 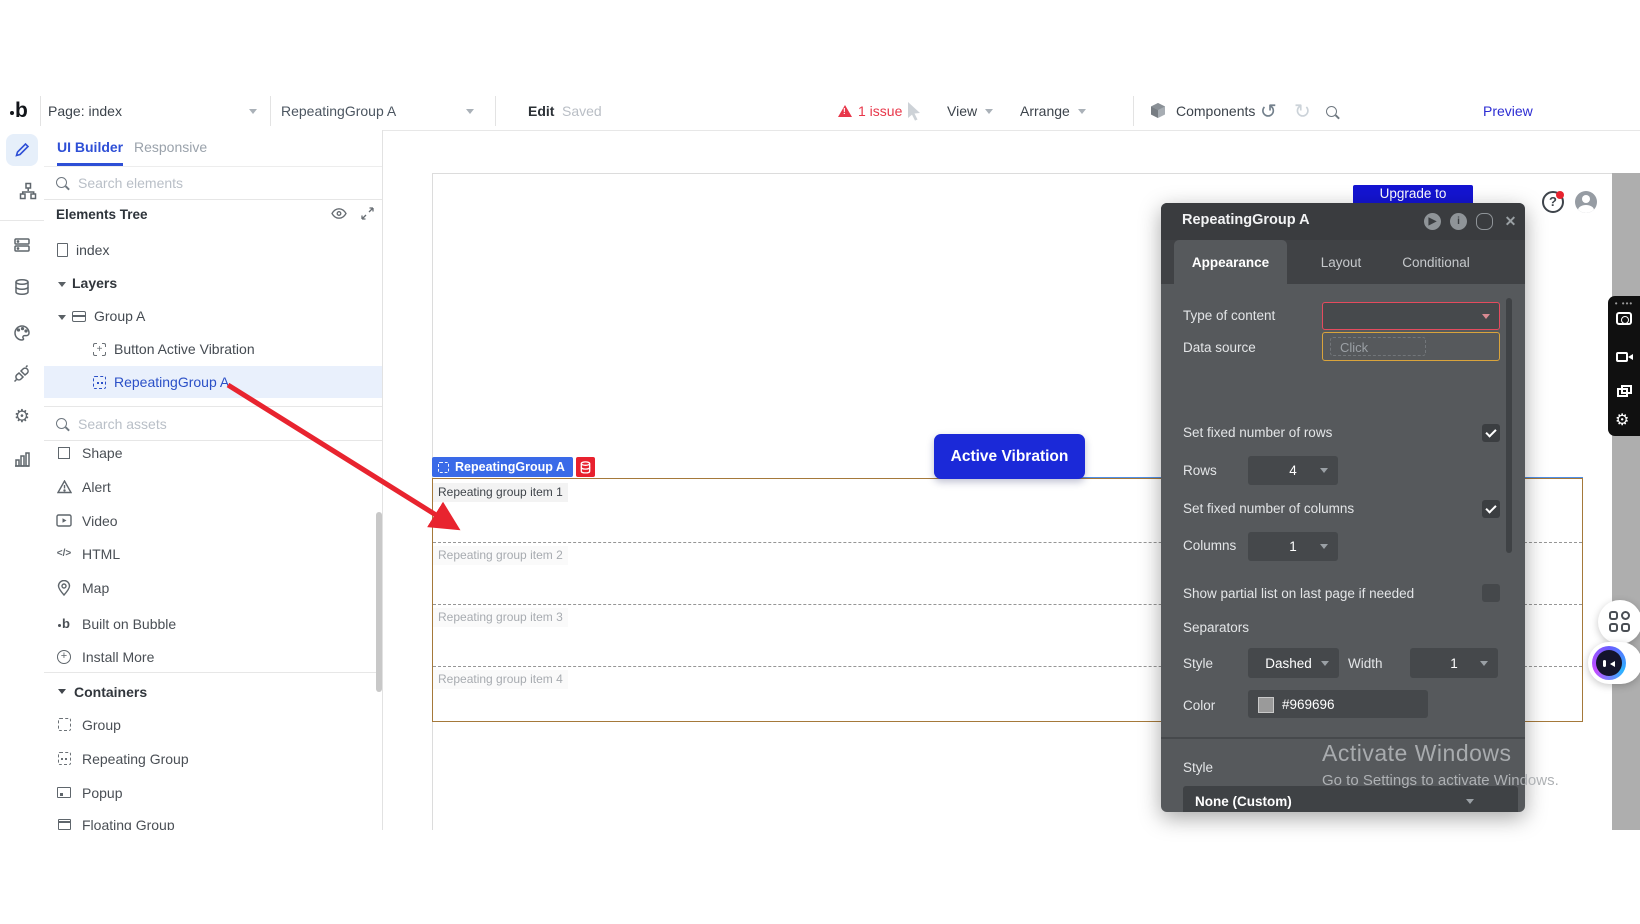 I want to click on tree-item-index: index, so click(x=83, y=250).